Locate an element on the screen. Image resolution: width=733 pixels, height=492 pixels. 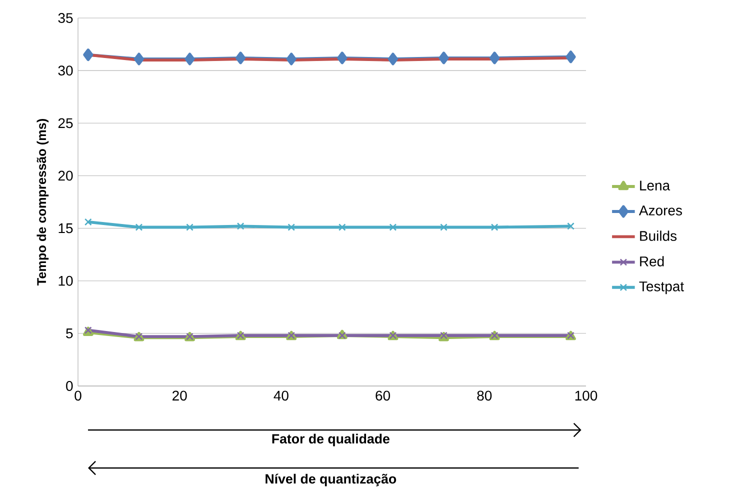
x-tick-label: 60 is located at coordinates (383, 395).